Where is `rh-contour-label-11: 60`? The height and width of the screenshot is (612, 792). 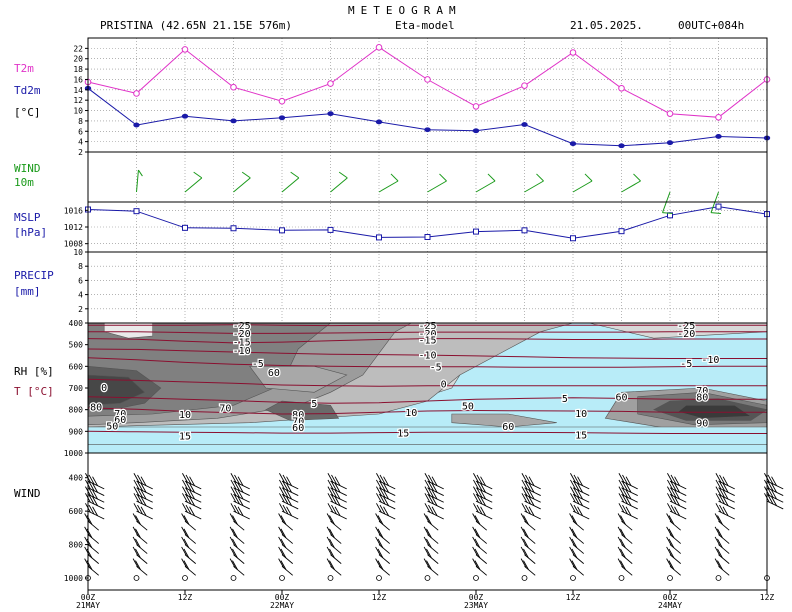
rh-contour-label-11: 60 is located at coordinates (621, 398).